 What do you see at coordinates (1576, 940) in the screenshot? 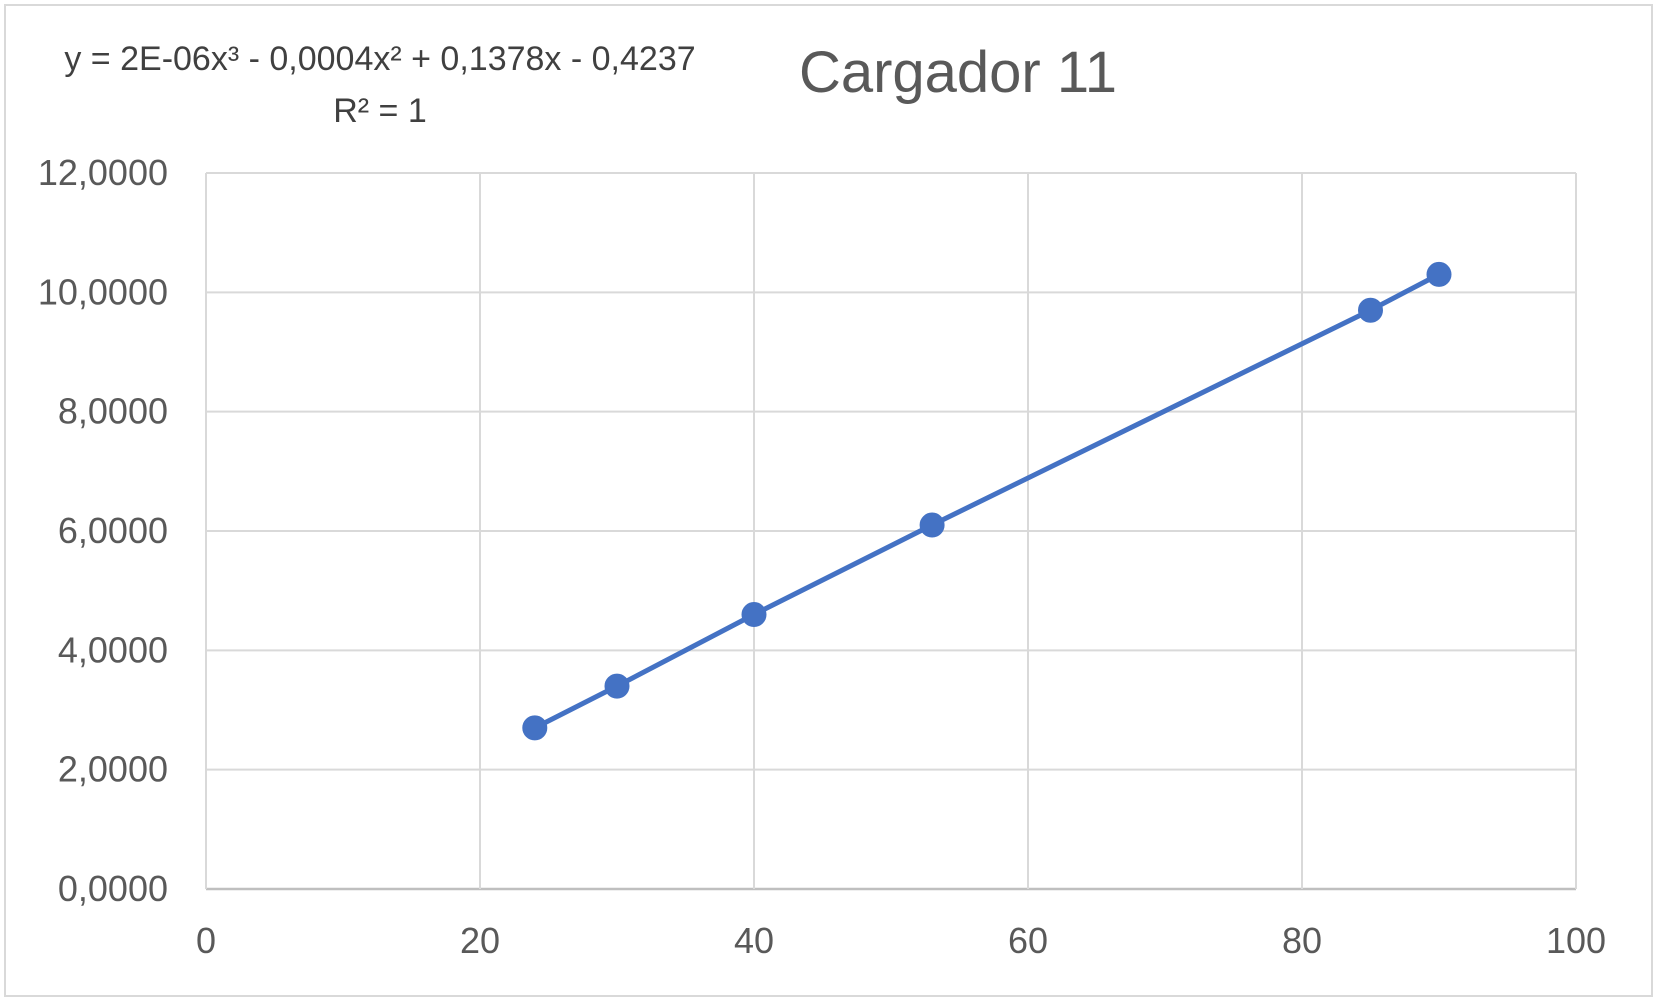
I see `x-tick-label: 100` at bounding box center [1576, 940].